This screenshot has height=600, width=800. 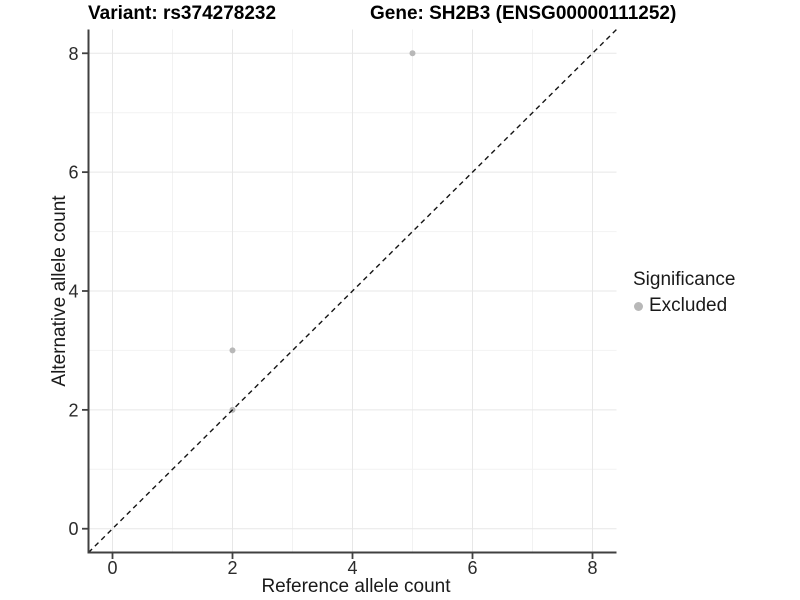 What do you see at coordinates (638, 306) in the screenshot?
I see `excluded-point-icon` at bounding box center [638, 306].